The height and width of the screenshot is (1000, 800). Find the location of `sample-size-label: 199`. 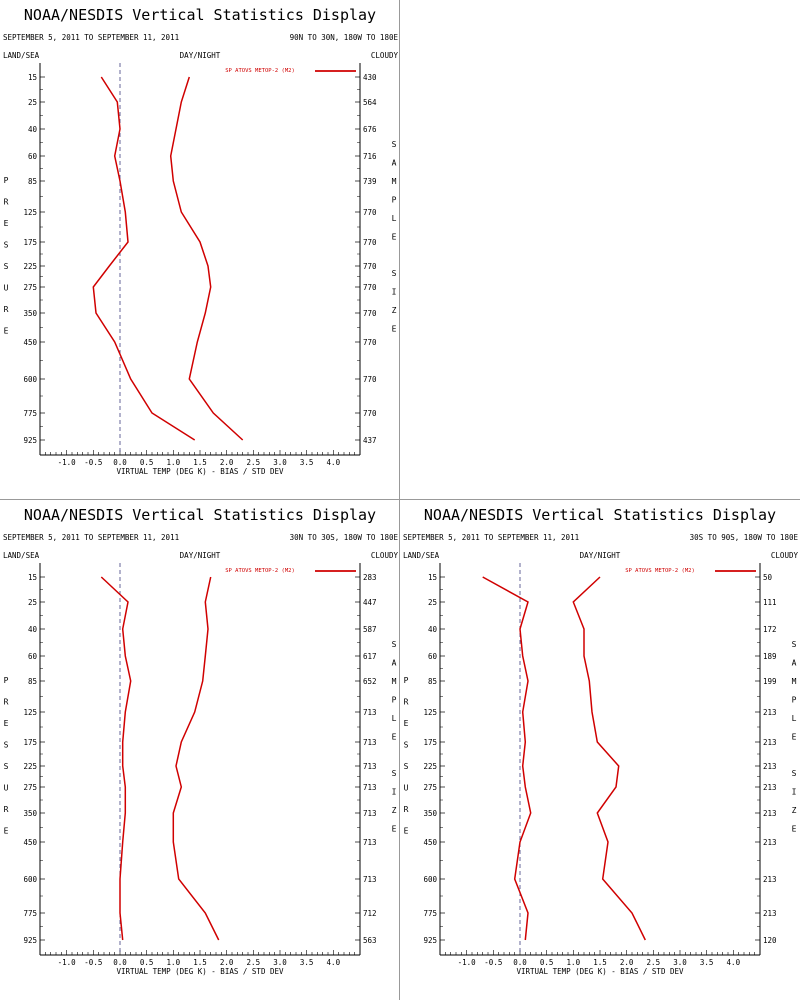

sample-size-label: 199 is located at coordinates (770, 681).